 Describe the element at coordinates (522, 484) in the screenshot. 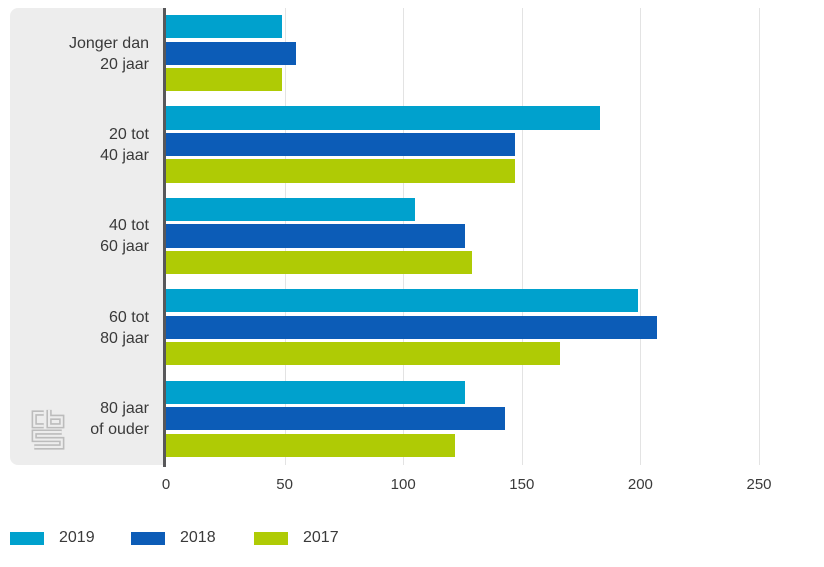

I see `x-tick-label-150: 150` at that location.